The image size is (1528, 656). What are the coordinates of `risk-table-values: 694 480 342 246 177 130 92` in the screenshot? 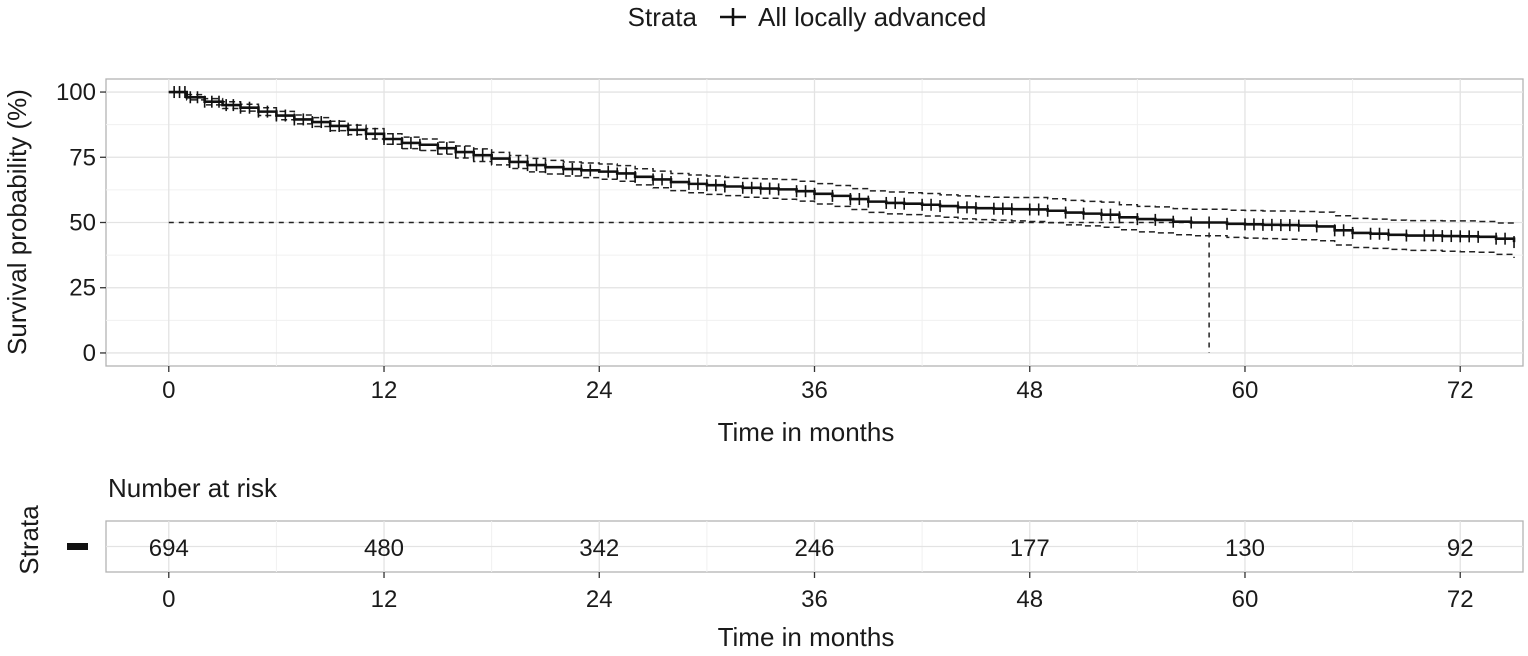 It's located at (811, 548).